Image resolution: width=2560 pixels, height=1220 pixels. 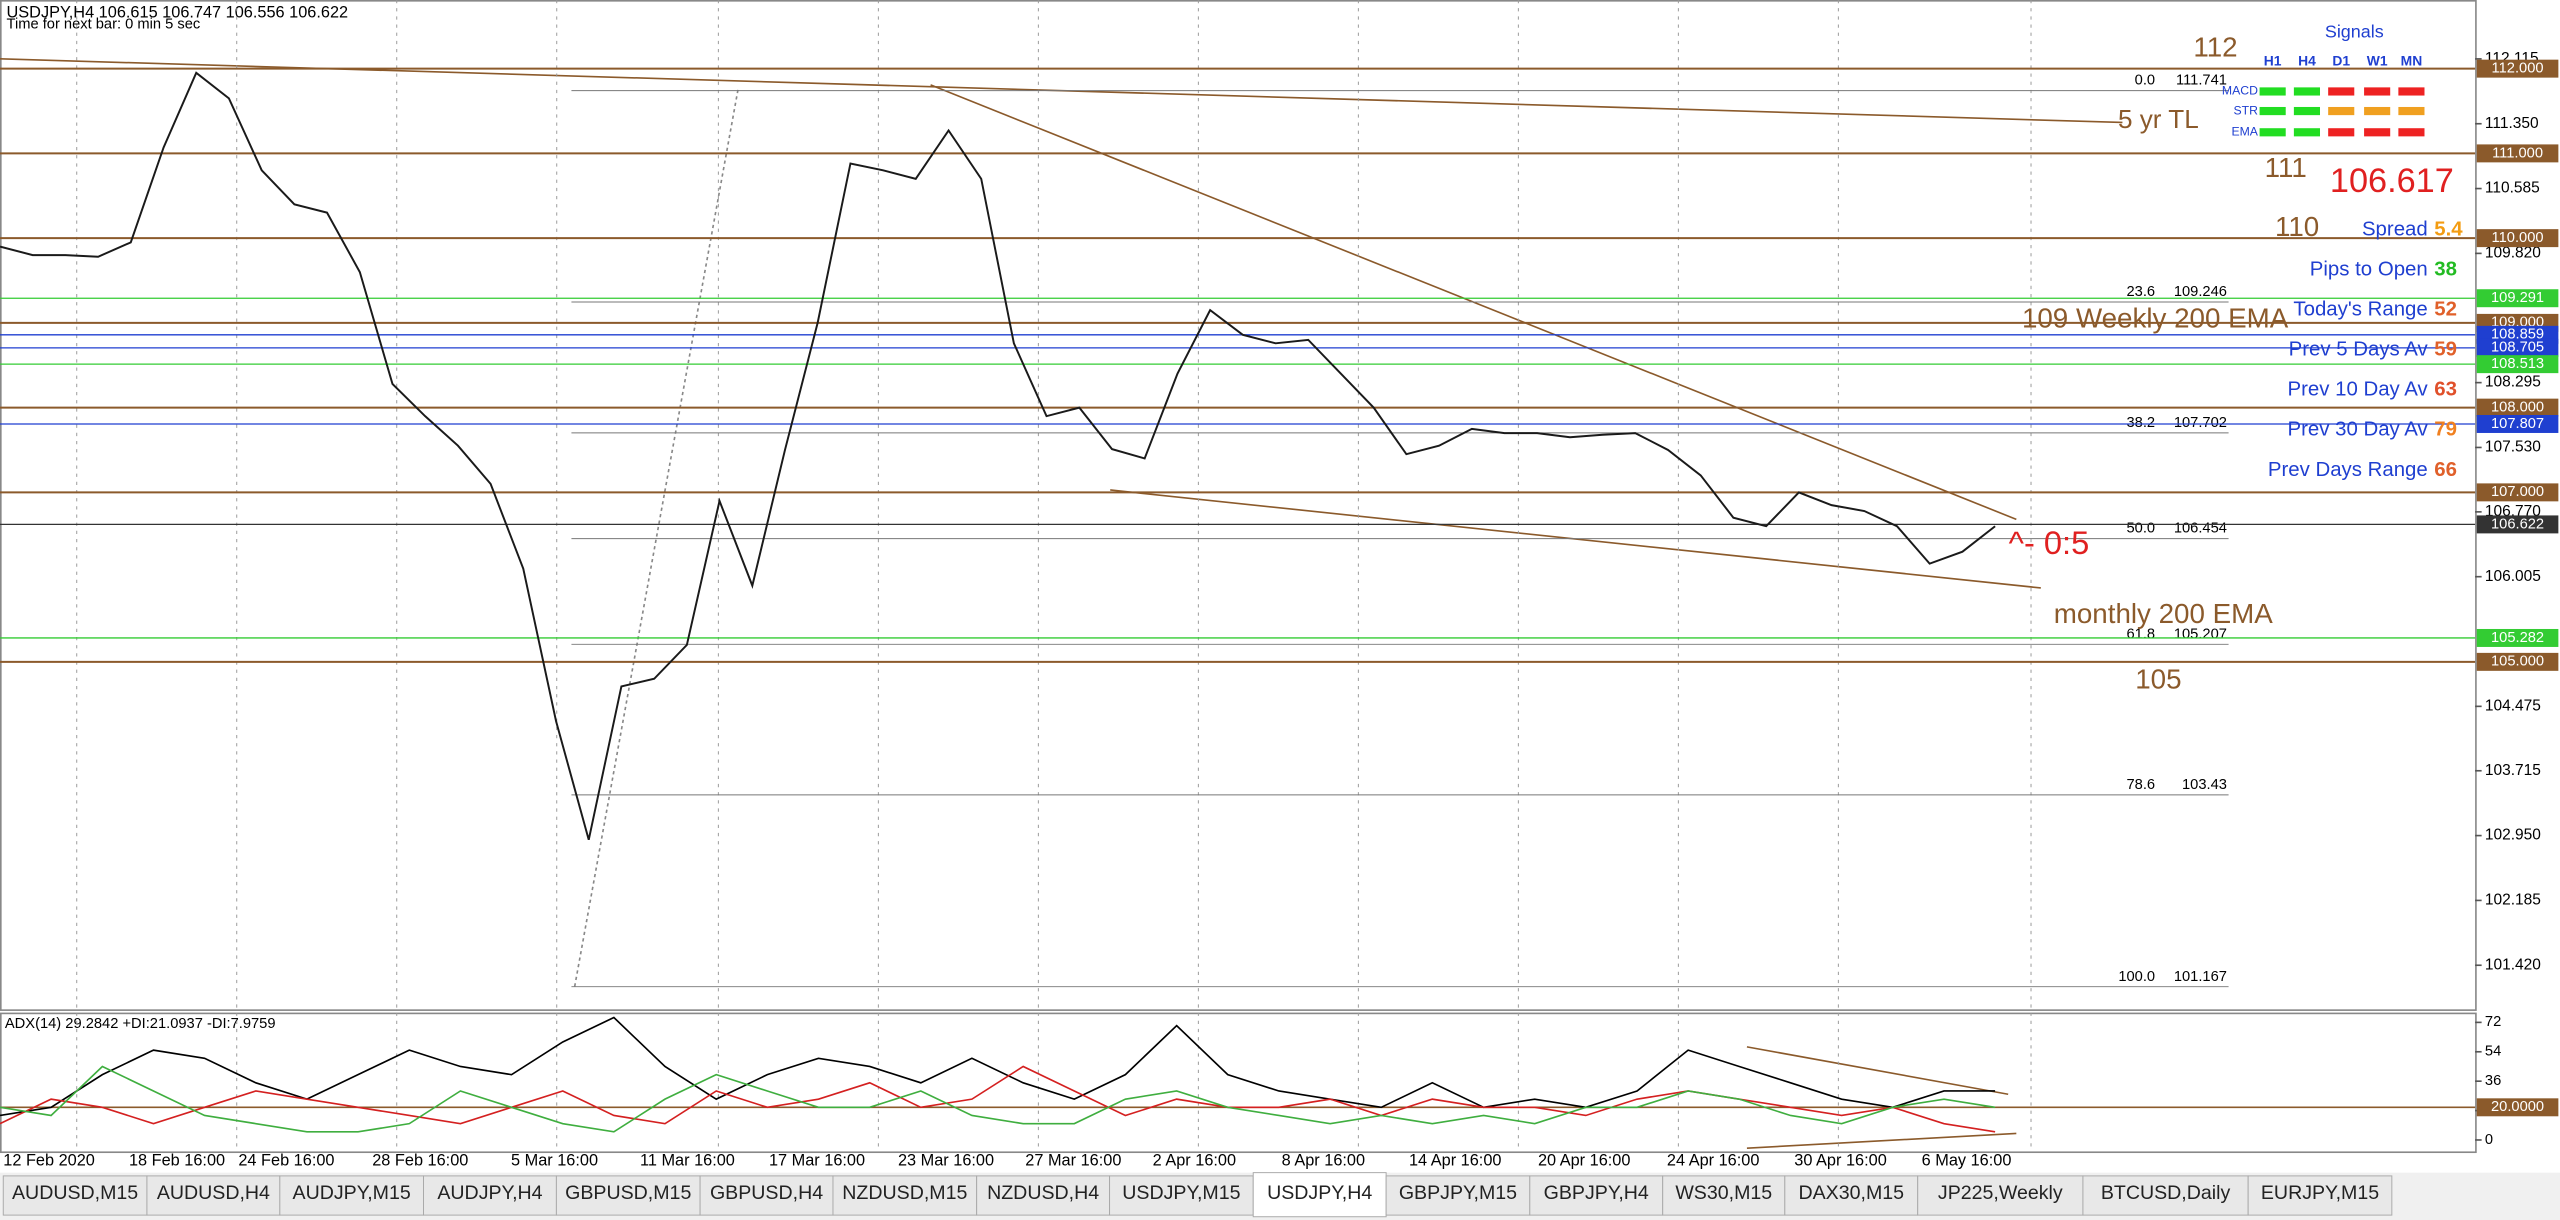 I want to click on y-tick-label: 103.715, so click(x=2513, y=770).